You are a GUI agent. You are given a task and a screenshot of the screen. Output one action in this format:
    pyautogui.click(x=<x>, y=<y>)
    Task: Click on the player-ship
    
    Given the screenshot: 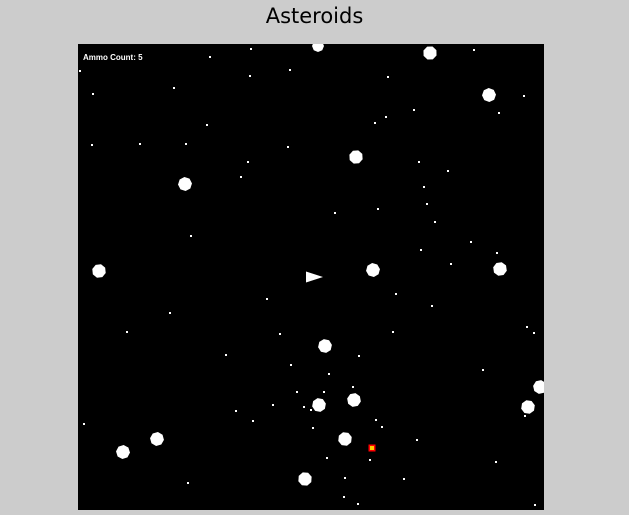 What is the action you would take?
    pyautogui.click(x=314, y=277)
    